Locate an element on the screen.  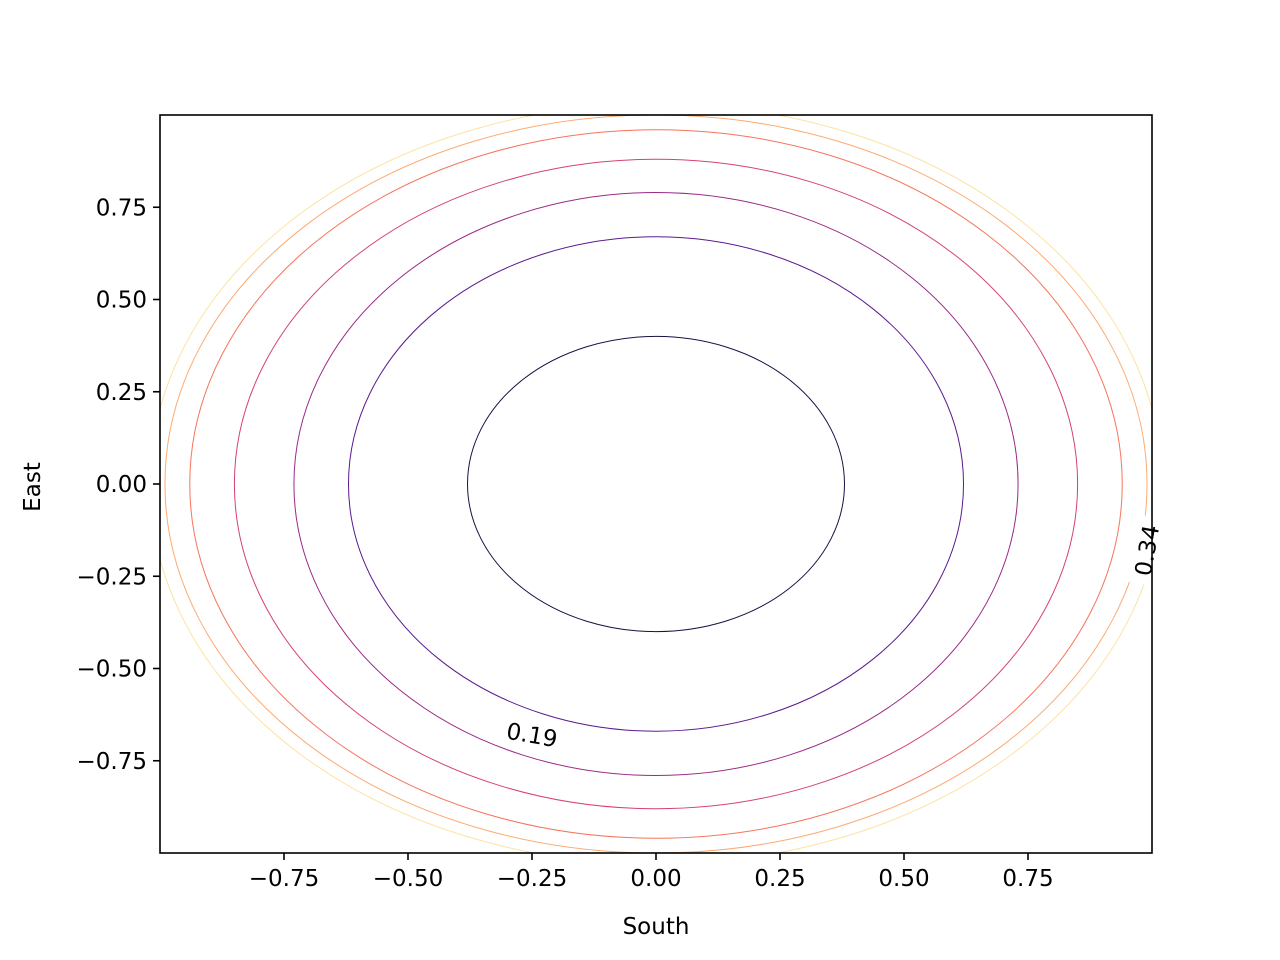
y-tick-label: −0.75 is located at coordinates (112, 762).